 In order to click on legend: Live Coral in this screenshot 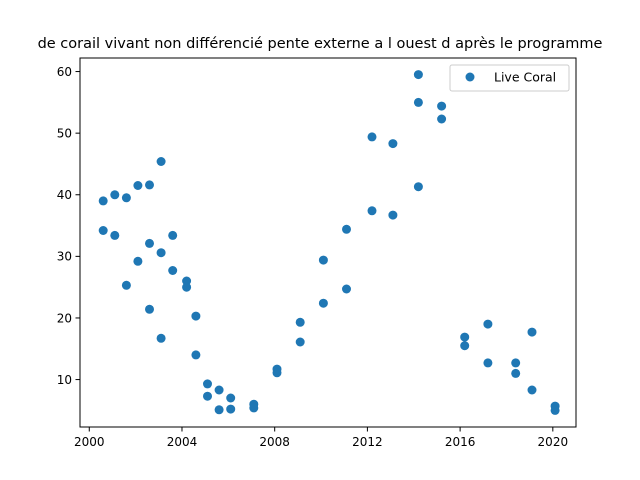, I will do `click(509, 78)`.